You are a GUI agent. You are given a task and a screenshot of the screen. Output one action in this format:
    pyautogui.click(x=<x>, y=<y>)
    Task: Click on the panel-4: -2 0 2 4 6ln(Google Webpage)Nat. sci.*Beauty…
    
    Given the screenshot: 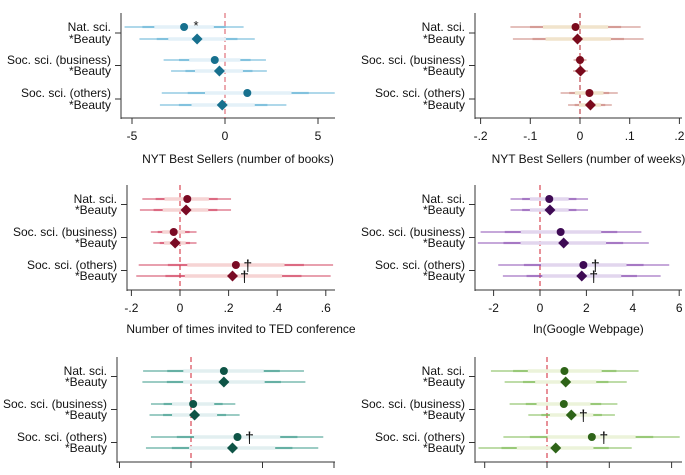 What is the action you would take?
    pyautogui.click(x=522, y=260)
    